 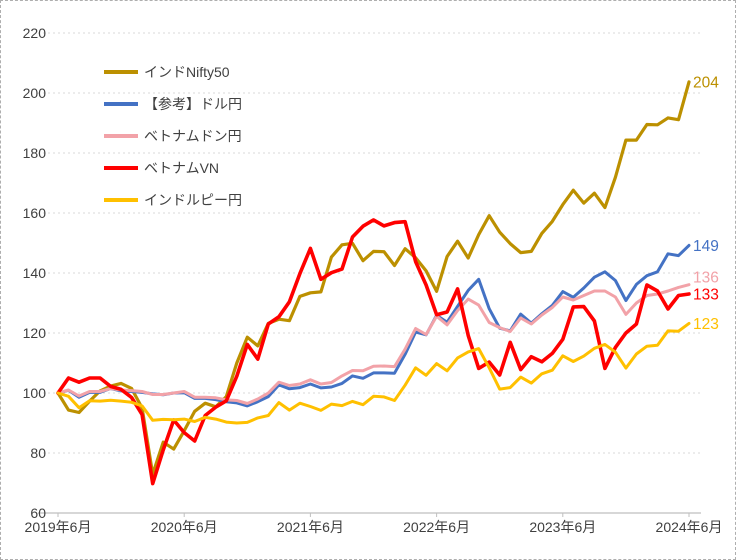 I want to click on y-tick-label: 220, so click(x=35, y=33).